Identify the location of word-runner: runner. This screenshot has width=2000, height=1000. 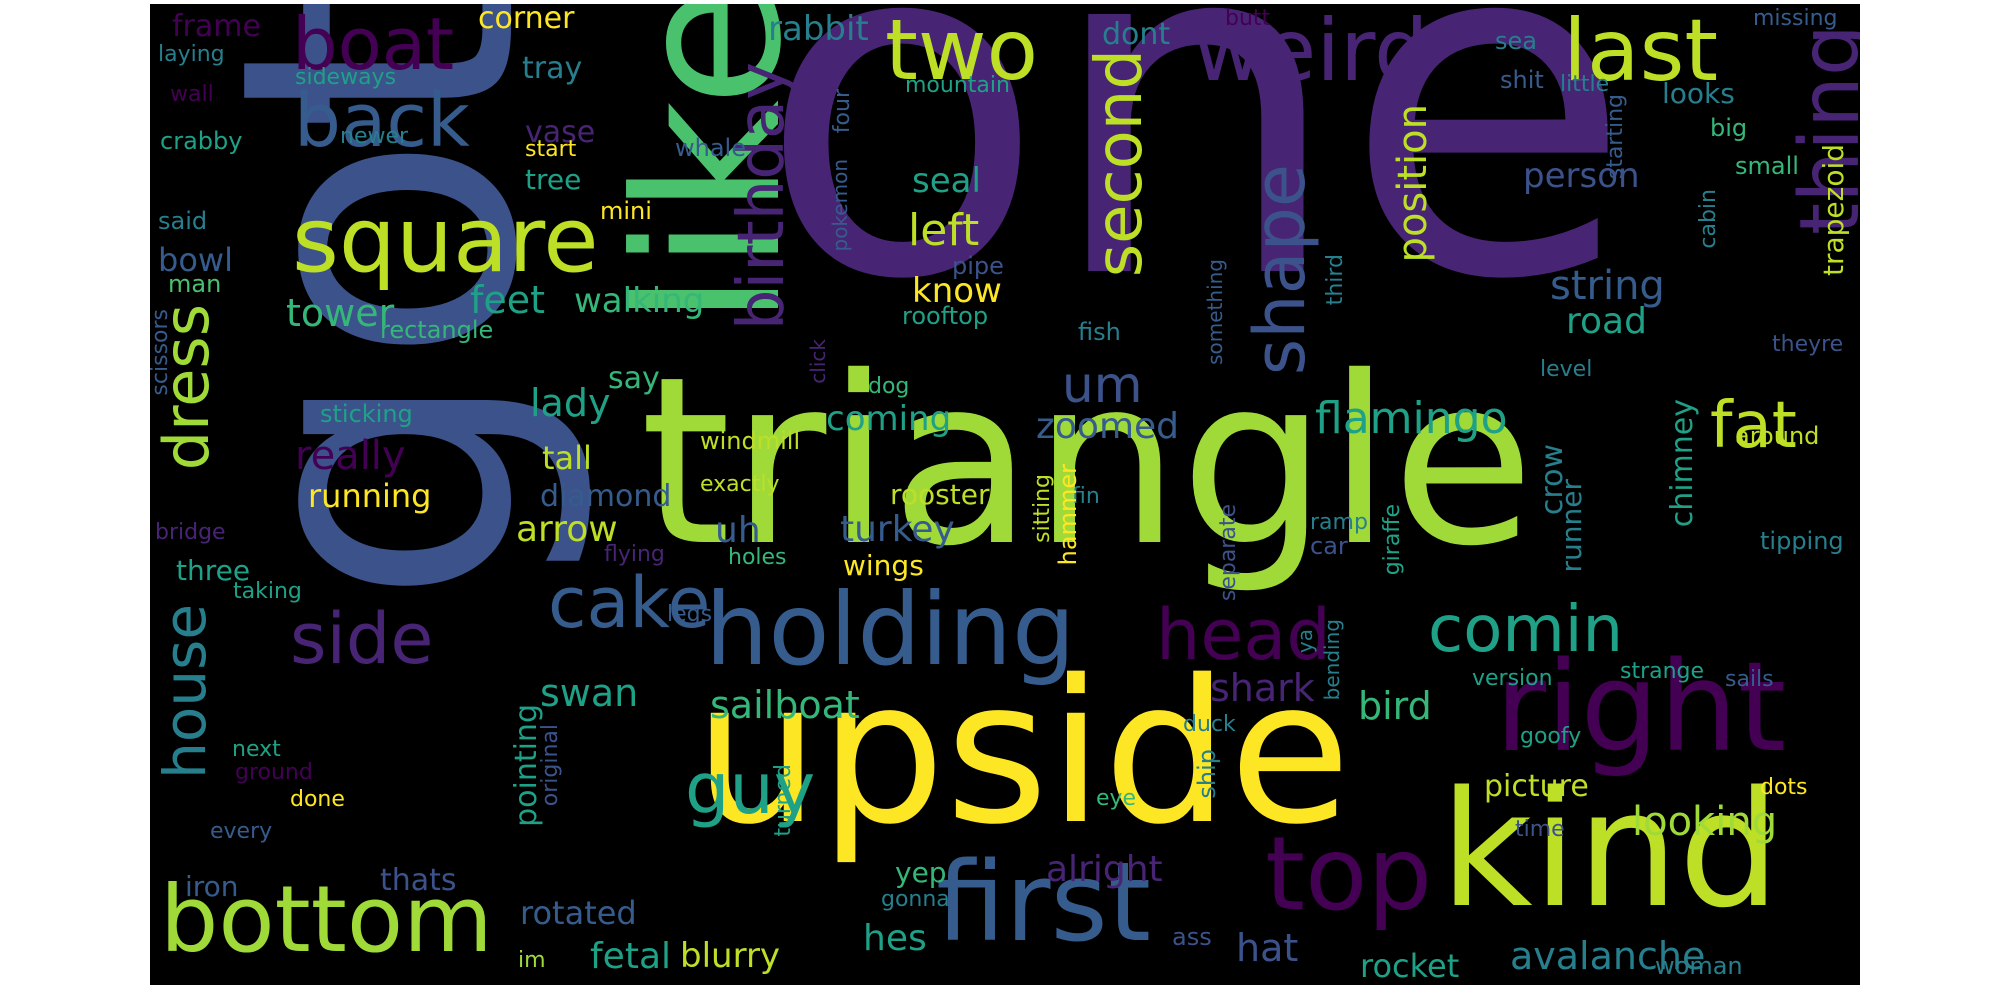
(1571, 526).